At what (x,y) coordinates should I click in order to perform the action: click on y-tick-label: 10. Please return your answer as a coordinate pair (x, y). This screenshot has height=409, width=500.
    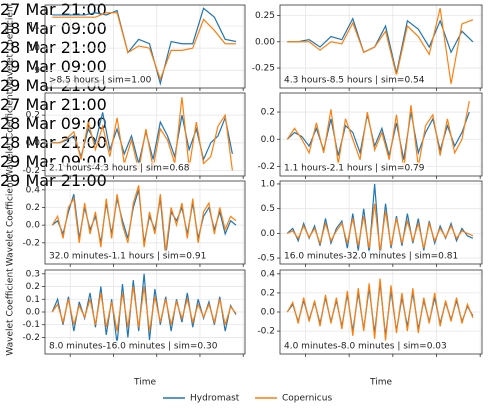
    Looking at the image, I should click on (35, 49).